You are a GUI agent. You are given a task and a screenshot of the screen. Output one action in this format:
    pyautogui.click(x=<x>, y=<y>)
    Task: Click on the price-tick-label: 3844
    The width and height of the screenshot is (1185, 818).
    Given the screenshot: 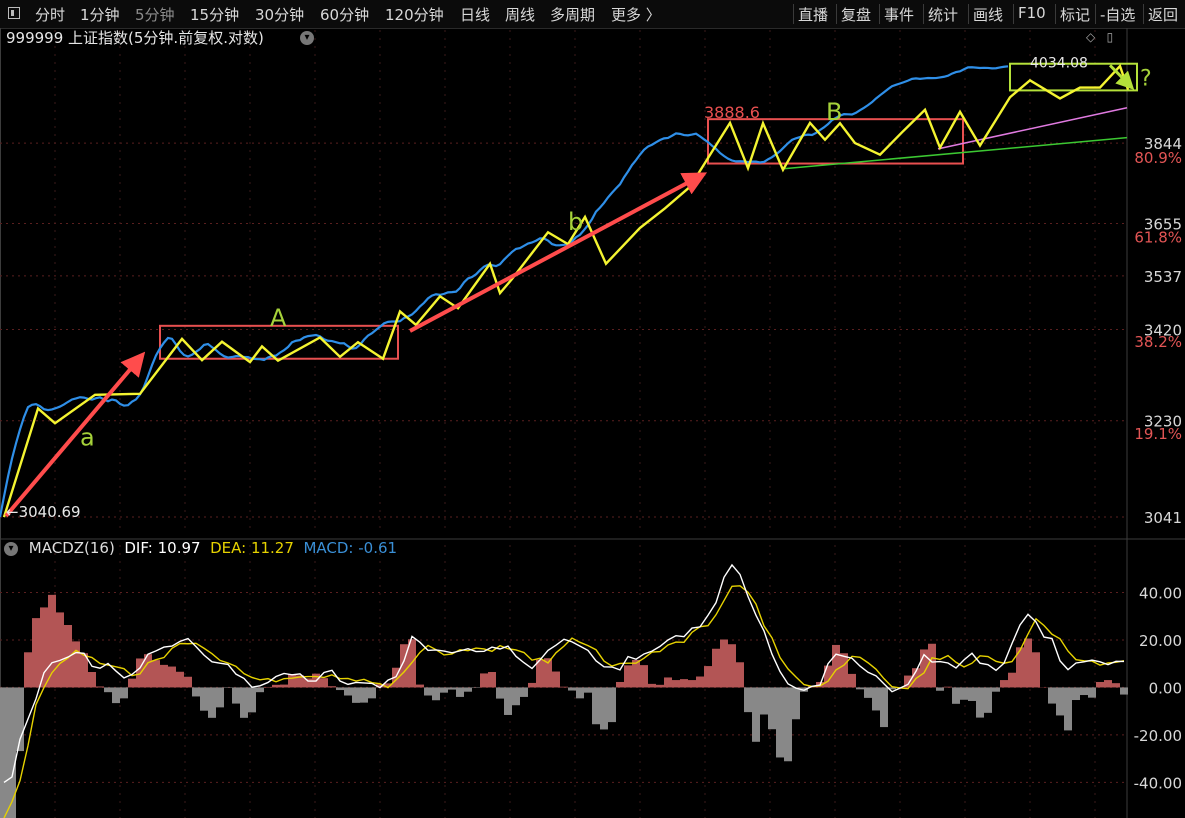 What is the action you would take?
    pyautogui.click(x=1163, y=144)
    